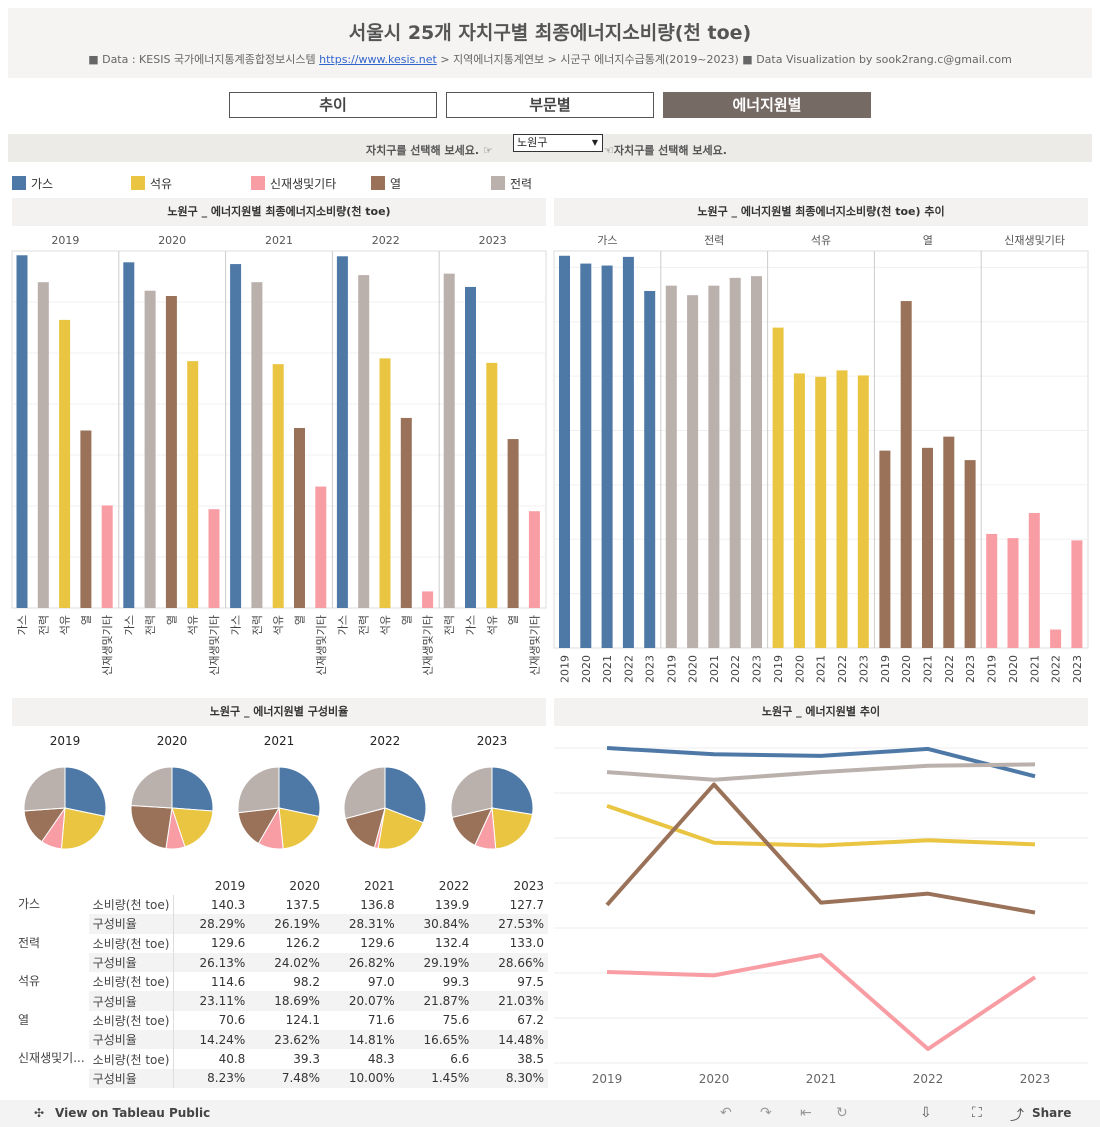 This screenshot has width=1100, height=1127. What do you see at coordinates (211, 1078) in the screenshot?
I see `table-cell-share: 8.23%` at bounding box center [211, 1078].